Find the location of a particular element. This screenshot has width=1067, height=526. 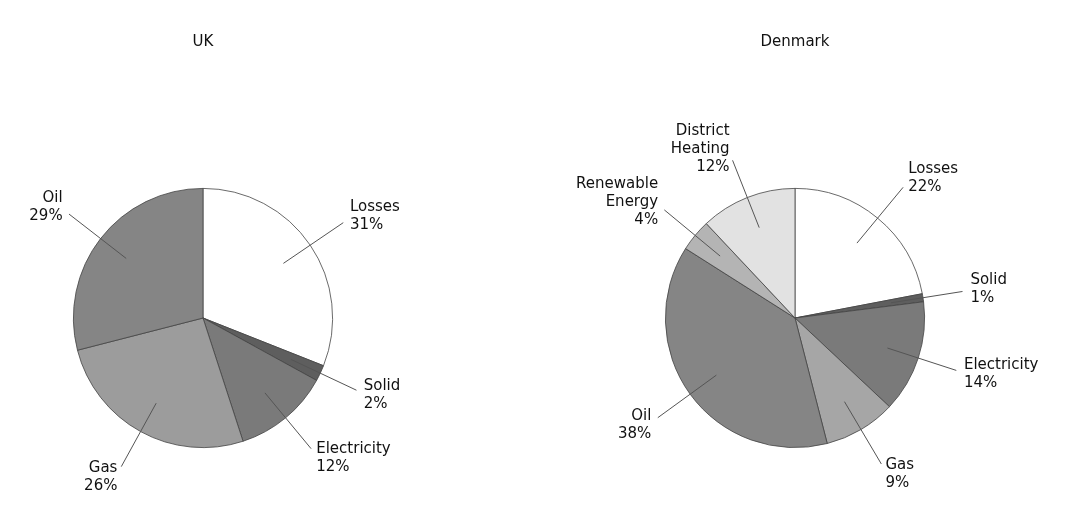

data-label: 31% is located at coordinates (366, 223).